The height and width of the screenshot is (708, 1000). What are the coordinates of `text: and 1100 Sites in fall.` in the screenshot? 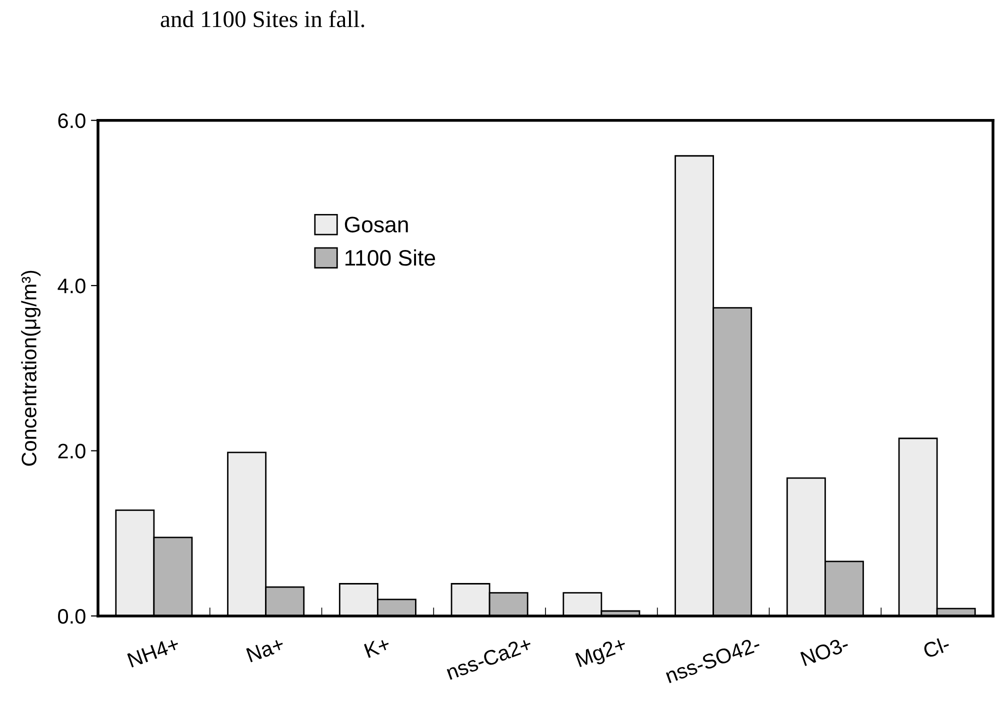 It's located at (262, 19).